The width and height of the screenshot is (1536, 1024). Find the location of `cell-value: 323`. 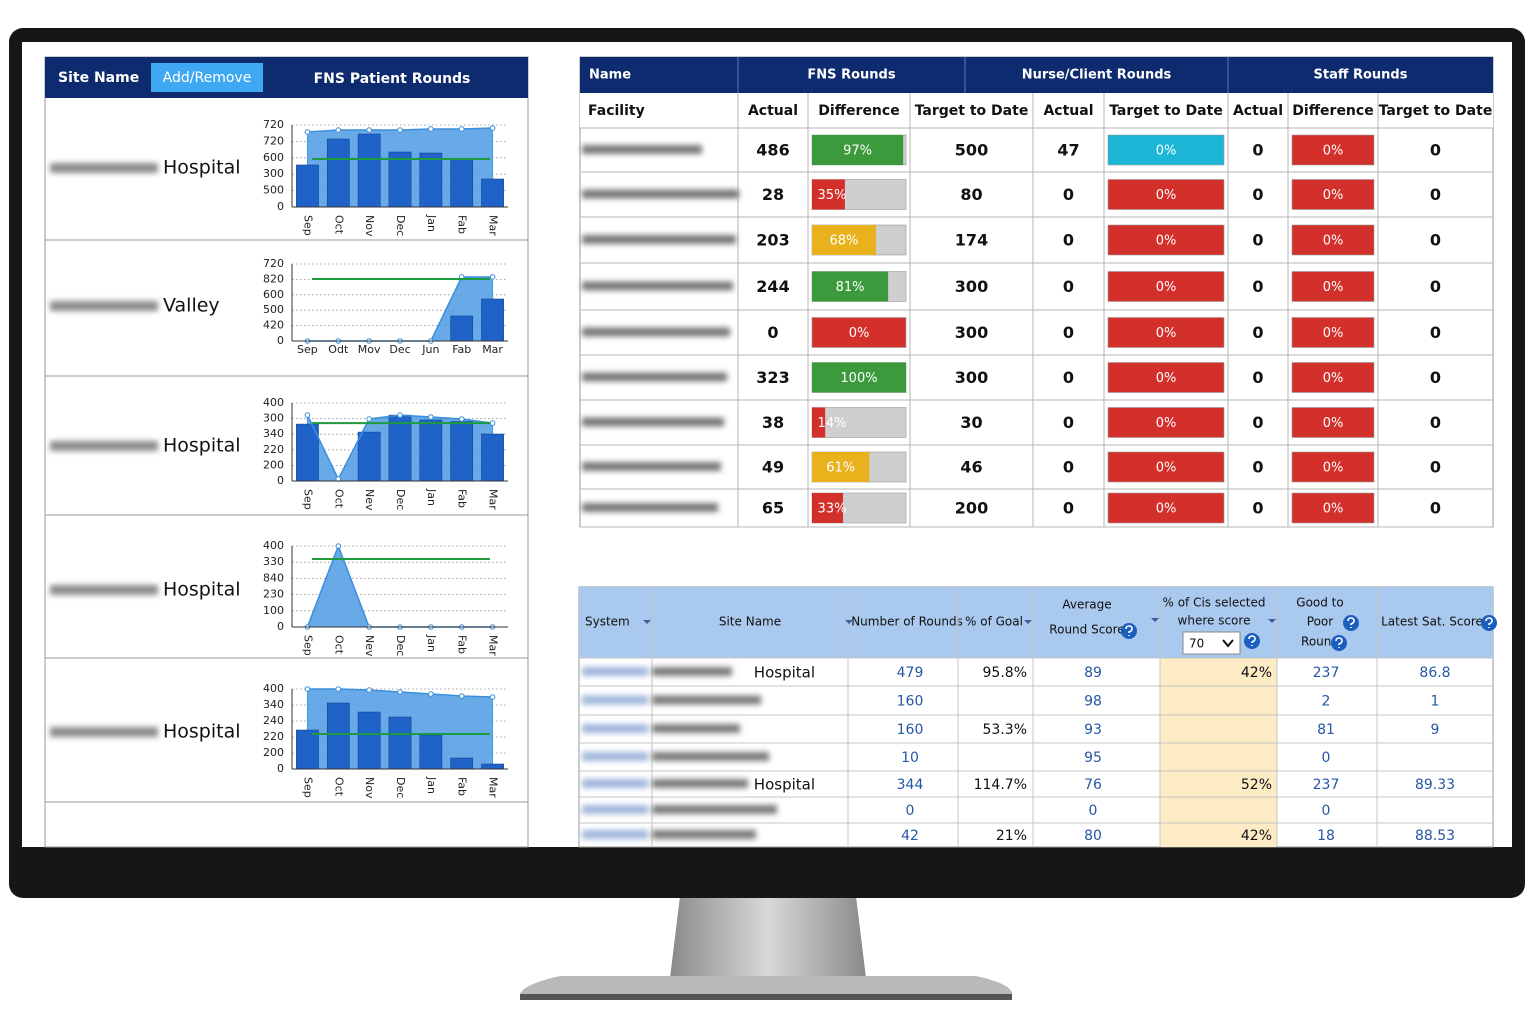

cell-value: 323 is located at coordinates (772, 377).